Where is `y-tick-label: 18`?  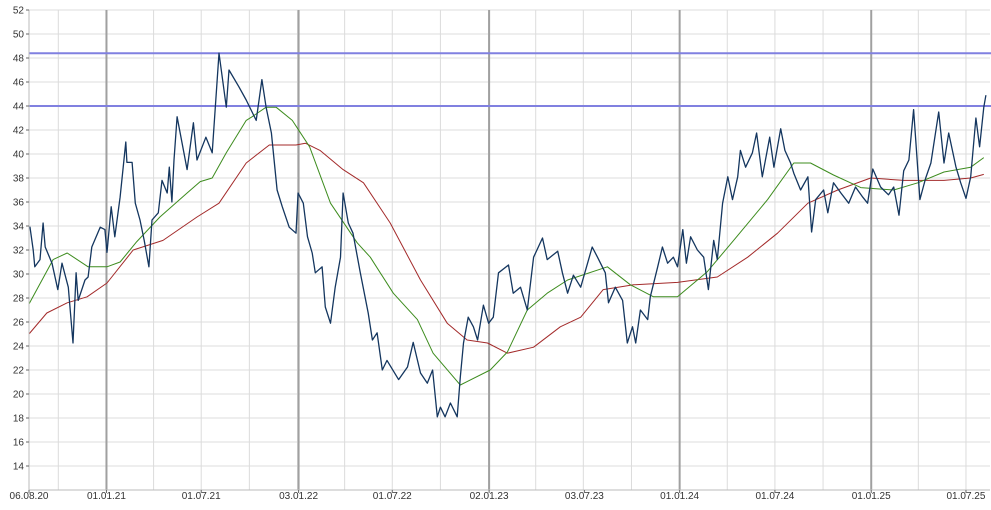
y-tick-label: 18 is located at coordinates (19, 419).